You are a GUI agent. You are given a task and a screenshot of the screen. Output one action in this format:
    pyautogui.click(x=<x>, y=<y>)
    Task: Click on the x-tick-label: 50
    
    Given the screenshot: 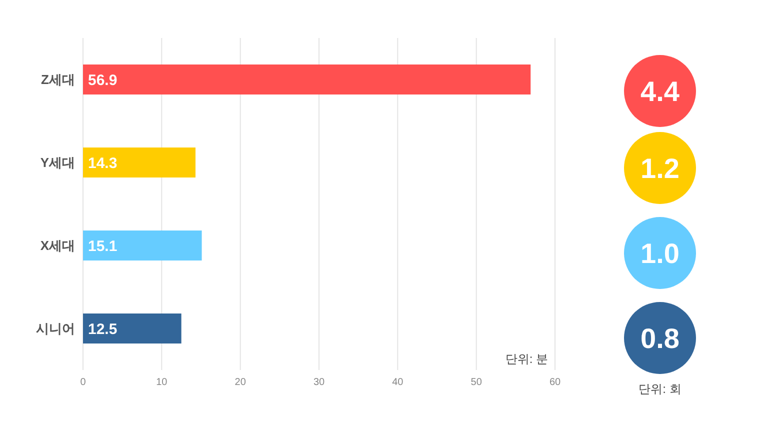 What is the action you would take?
    pyautogui.click(x=476, y=382)
    